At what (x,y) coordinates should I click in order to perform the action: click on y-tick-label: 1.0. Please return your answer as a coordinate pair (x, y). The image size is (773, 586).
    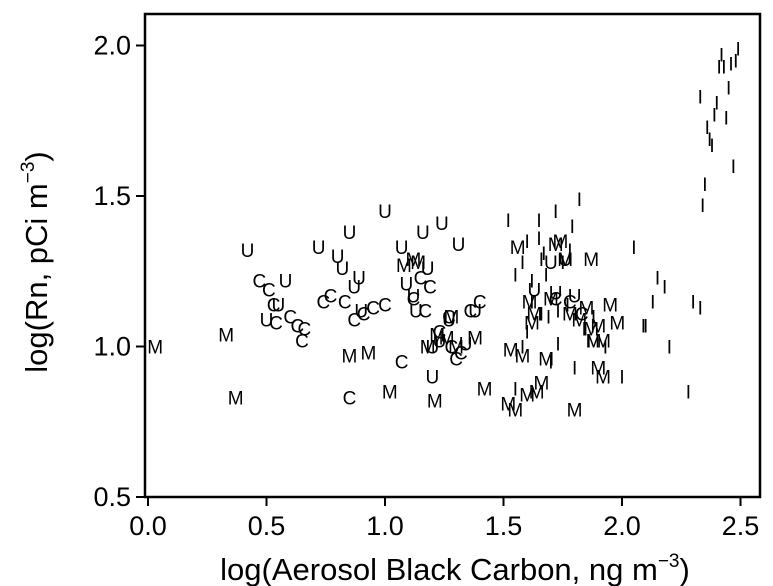
    Looking at the image, I should click on (112, 347).